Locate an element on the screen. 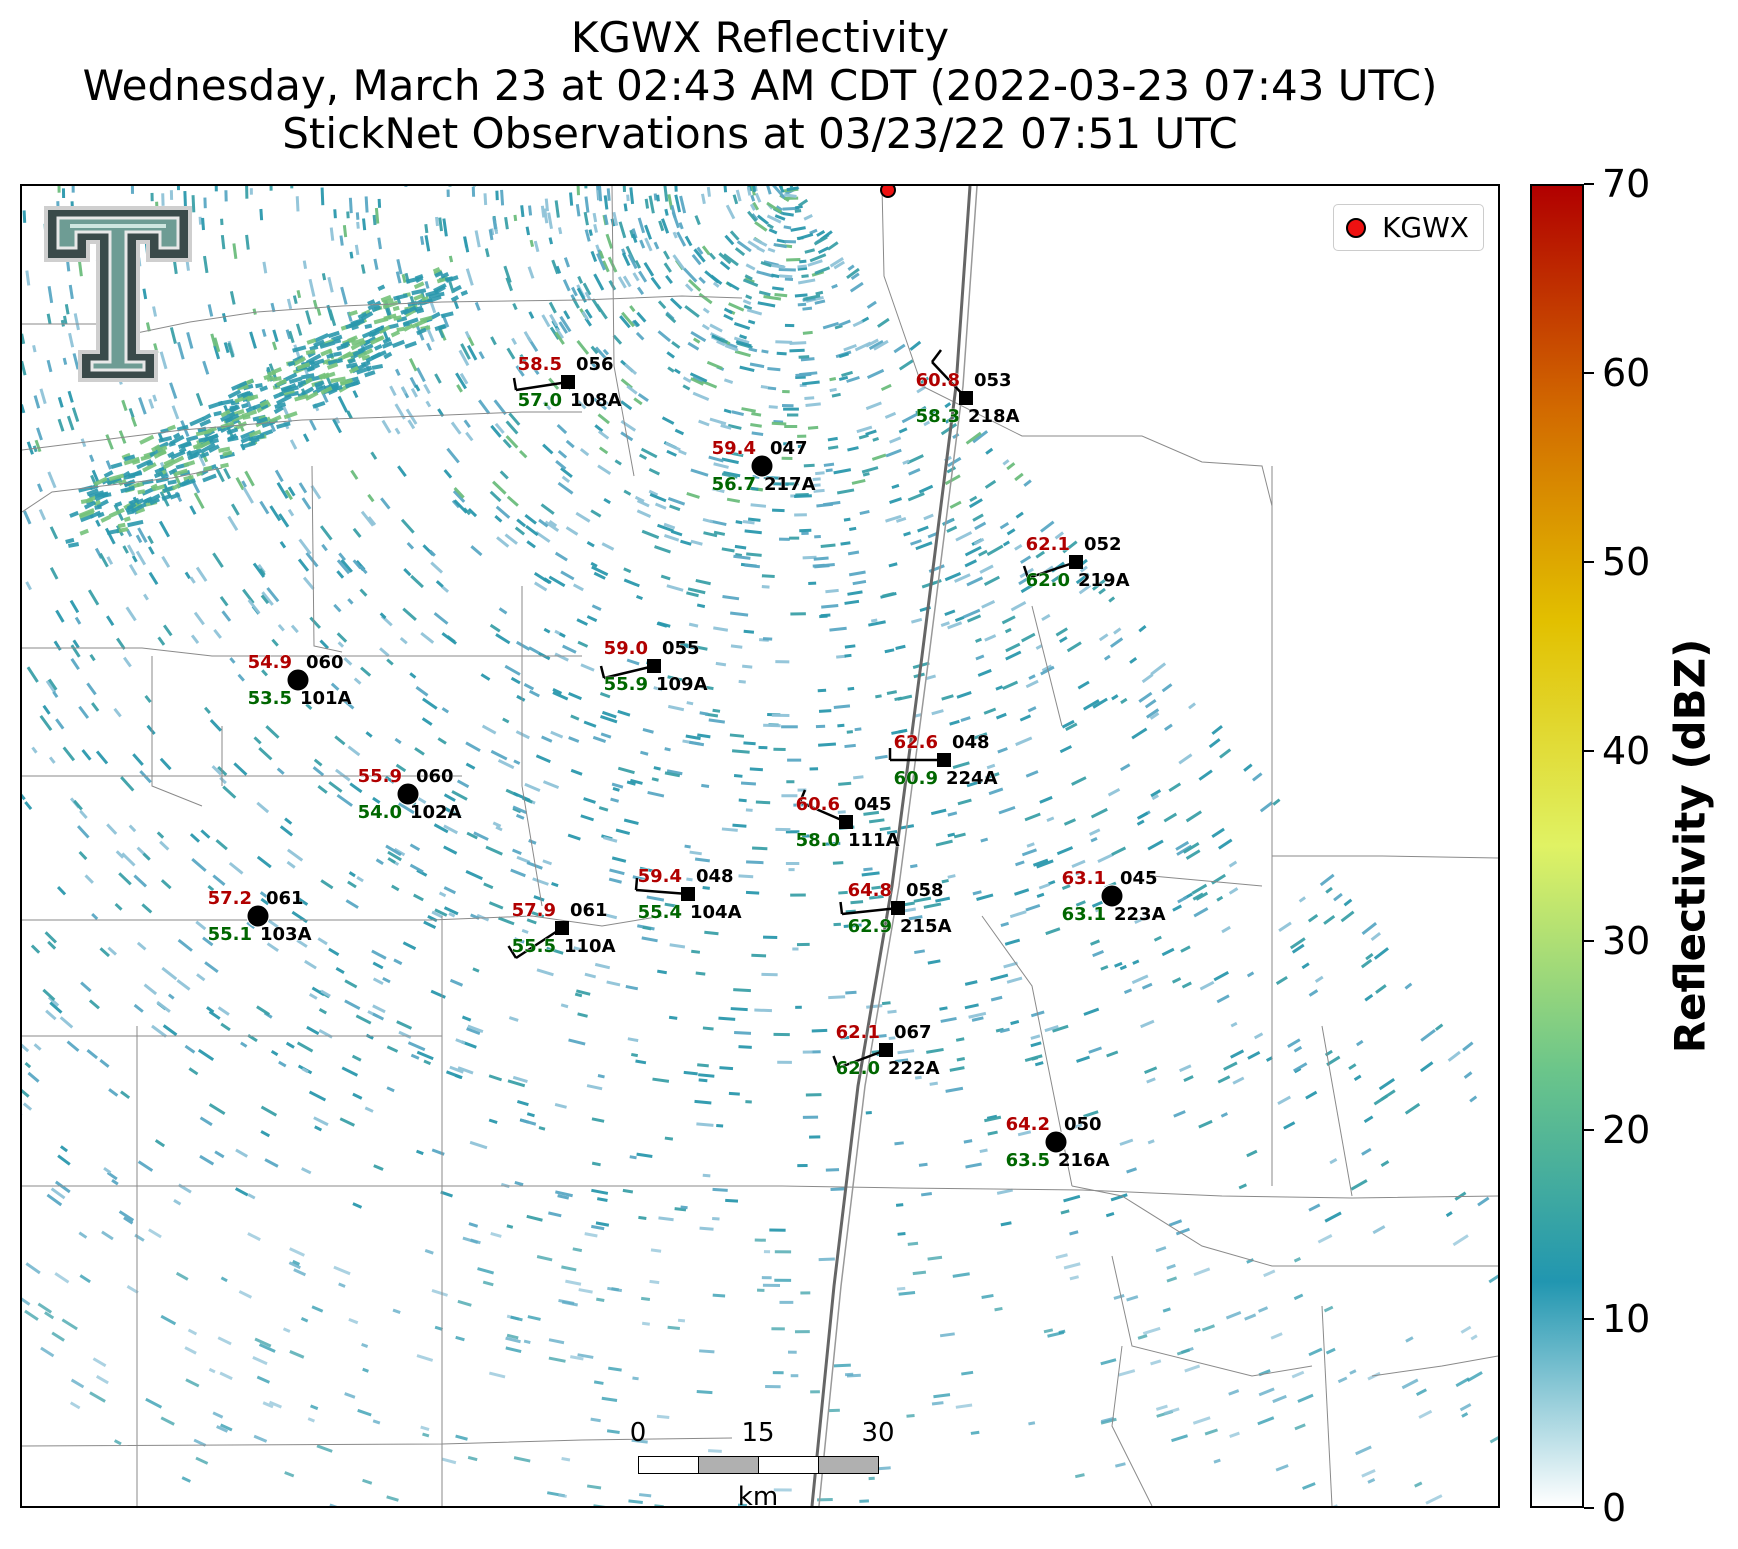 Image resolution: width=1738 pixels, height=1549 pixels. station-temperature: 60.6 is located at coordinates (818, 804).